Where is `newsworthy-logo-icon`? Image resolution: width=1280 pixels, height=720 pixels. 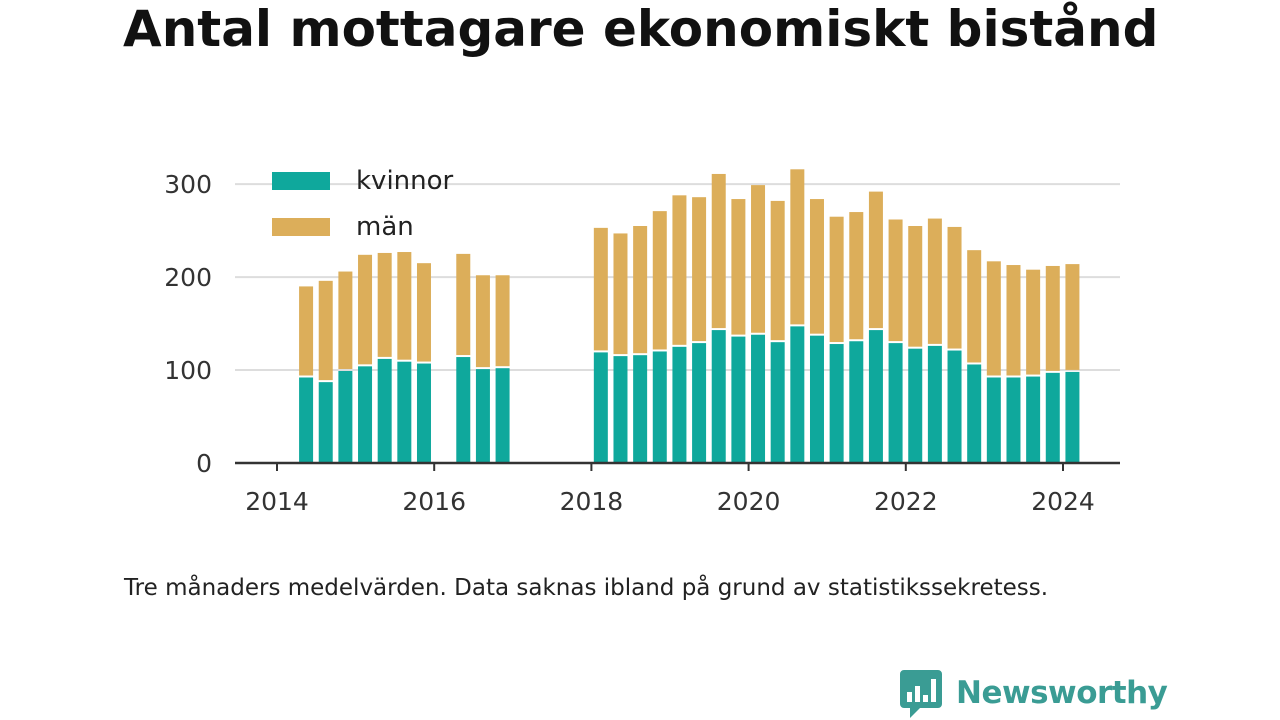
newsworthy-logo-icon is located at coordinates (921, 694).